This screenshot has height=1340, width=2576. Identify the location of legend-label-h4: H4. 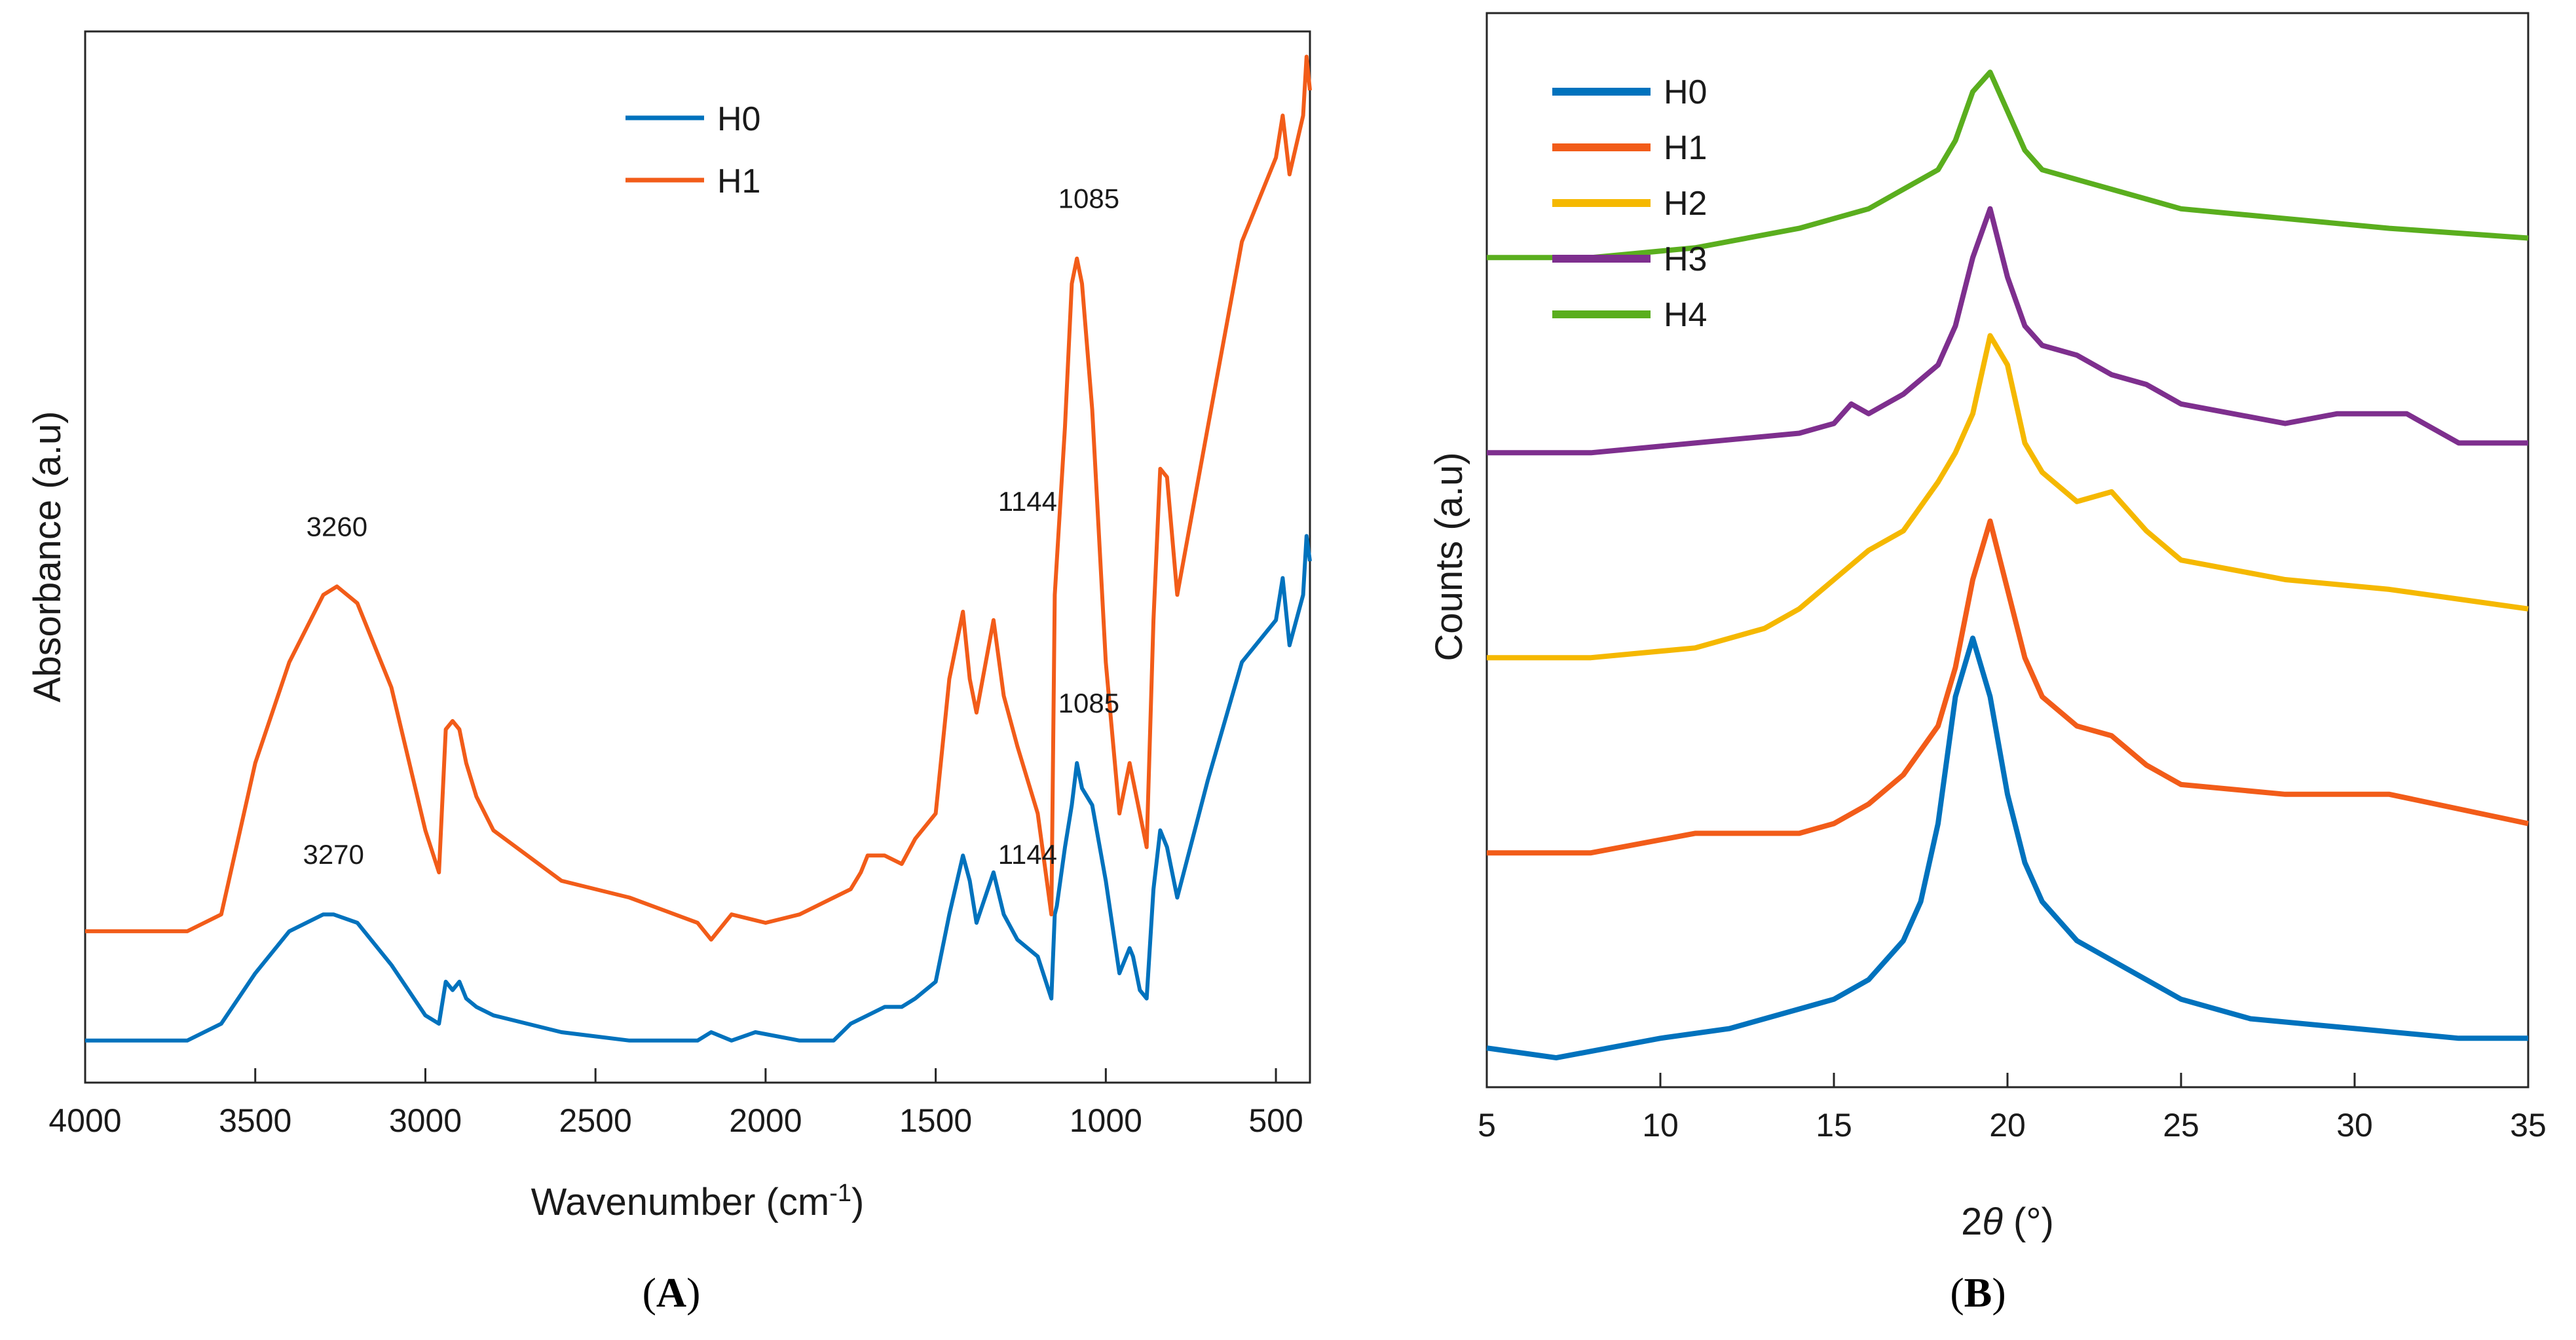
(1685, 315).